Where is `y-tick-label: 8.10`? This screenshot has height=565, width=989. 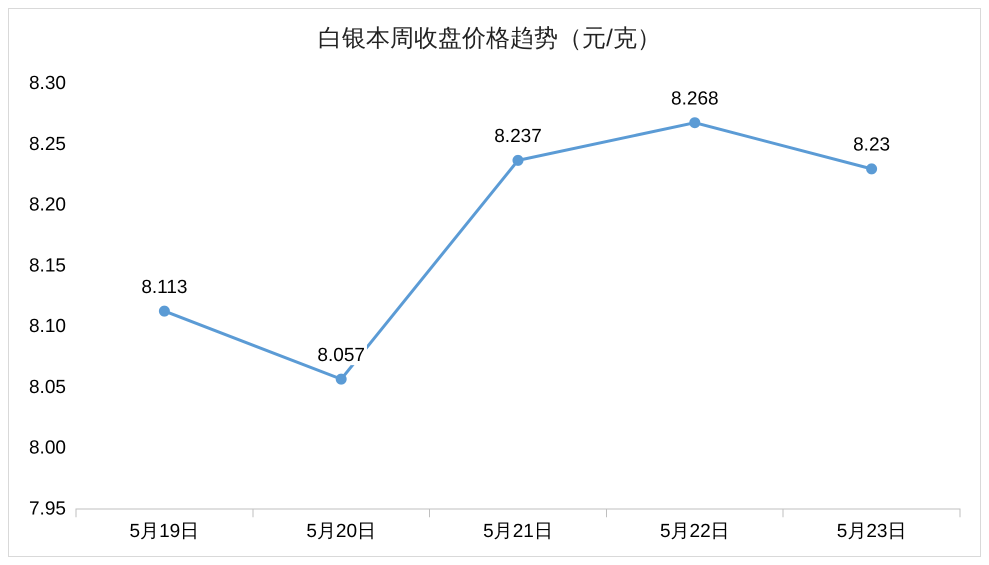
y-tick-label: 8.10 is located at coordinates (47, 327).